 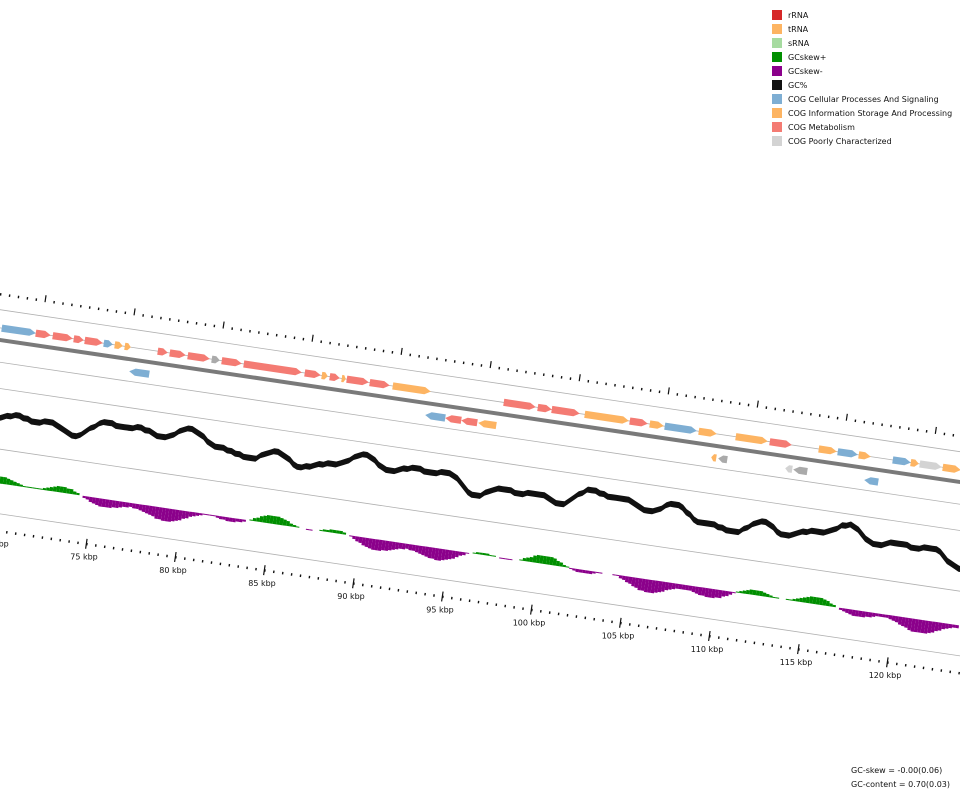 I want to click on legend-item-gcskew-minus: GCskew-, so click(x=862, y=71).